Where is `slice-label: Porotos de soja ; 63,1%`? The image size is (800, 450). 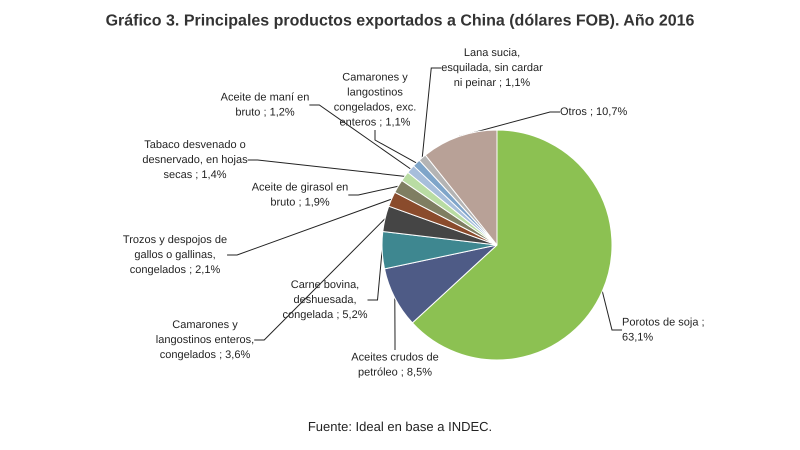
slice-label: Porotos de soja ; 63,1% is located at coordinates (663, 330).